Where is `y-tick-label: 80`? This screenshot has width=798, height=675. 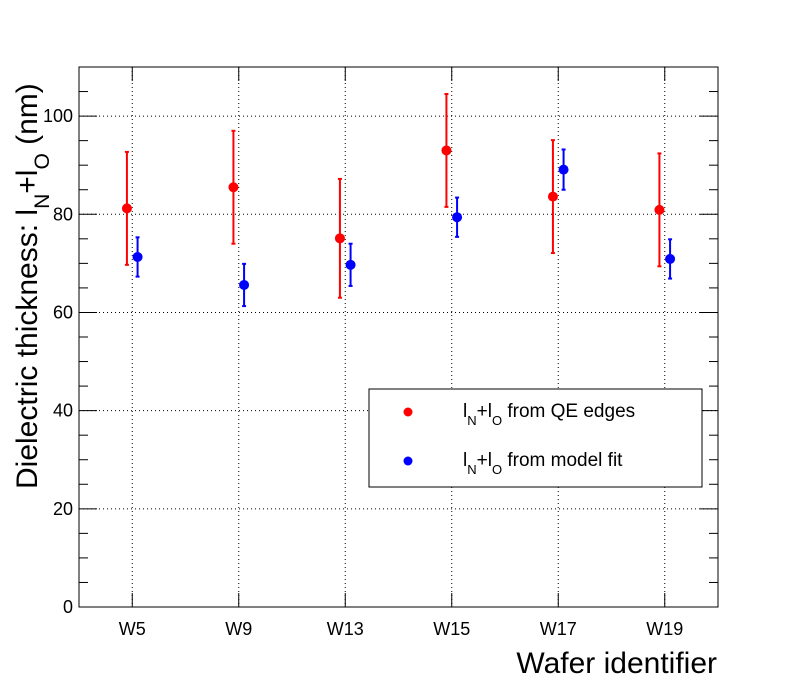 y-tick-label: 80 is located at coordinates (63, 214).